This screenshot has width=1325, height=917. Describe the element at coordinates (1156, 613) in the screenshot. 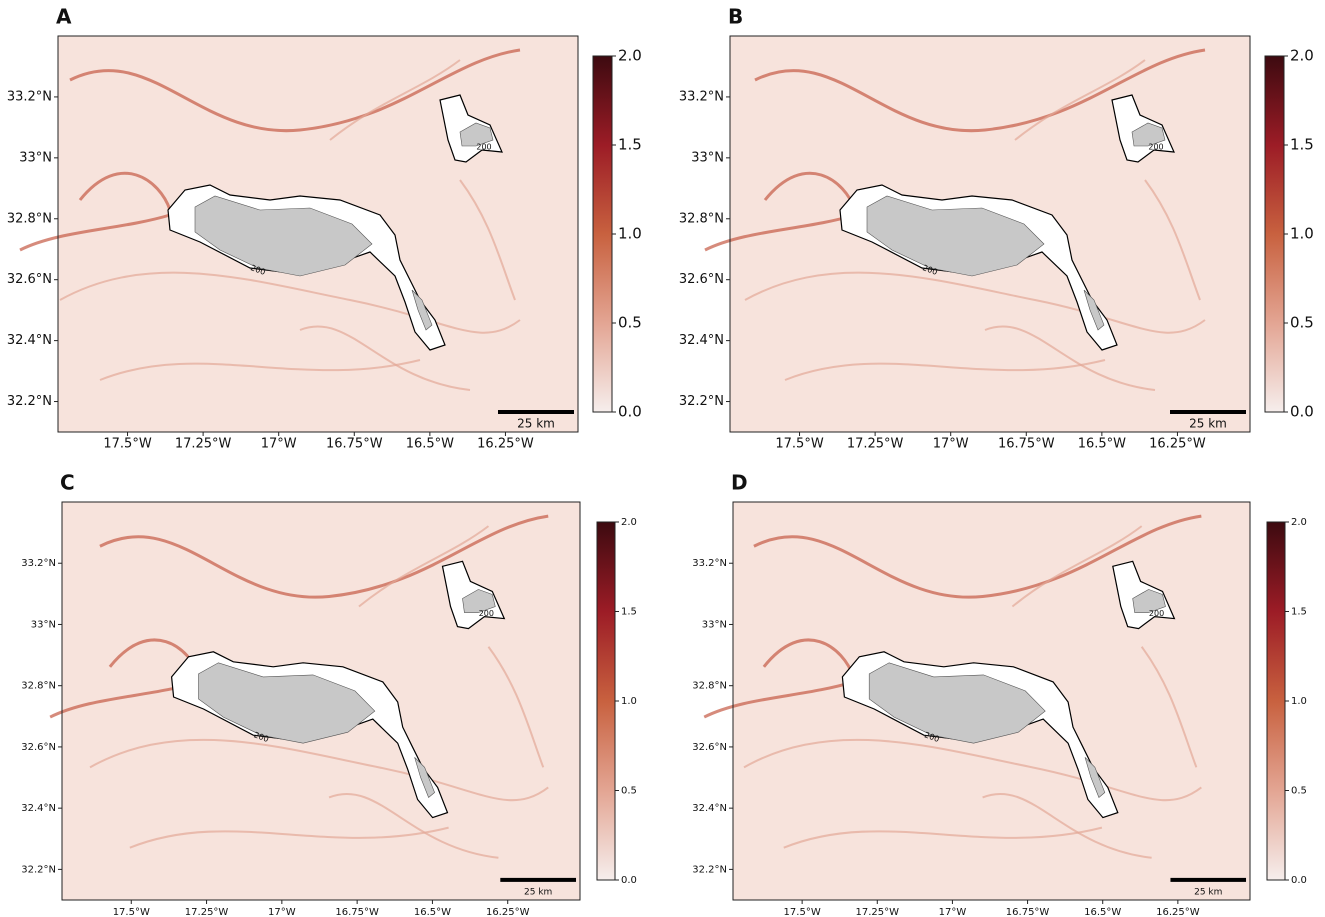

I see `contour-label: 200` at that location.